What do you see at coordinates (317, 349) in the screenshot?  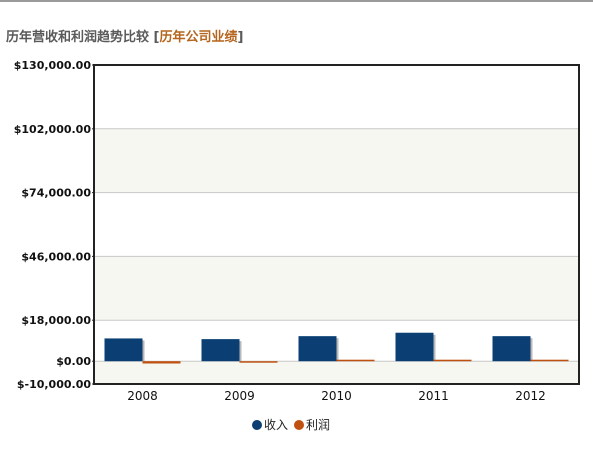 I see `bar-revenue-2010` at bounding box center [317, 349].